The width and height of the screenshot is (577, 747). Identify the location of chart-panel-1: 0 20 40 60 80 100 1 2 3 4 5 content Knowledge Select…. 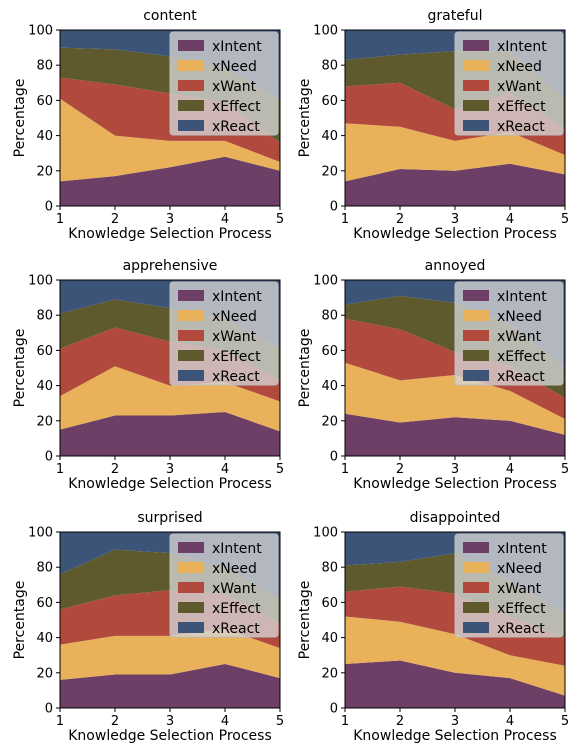
(148, 125).